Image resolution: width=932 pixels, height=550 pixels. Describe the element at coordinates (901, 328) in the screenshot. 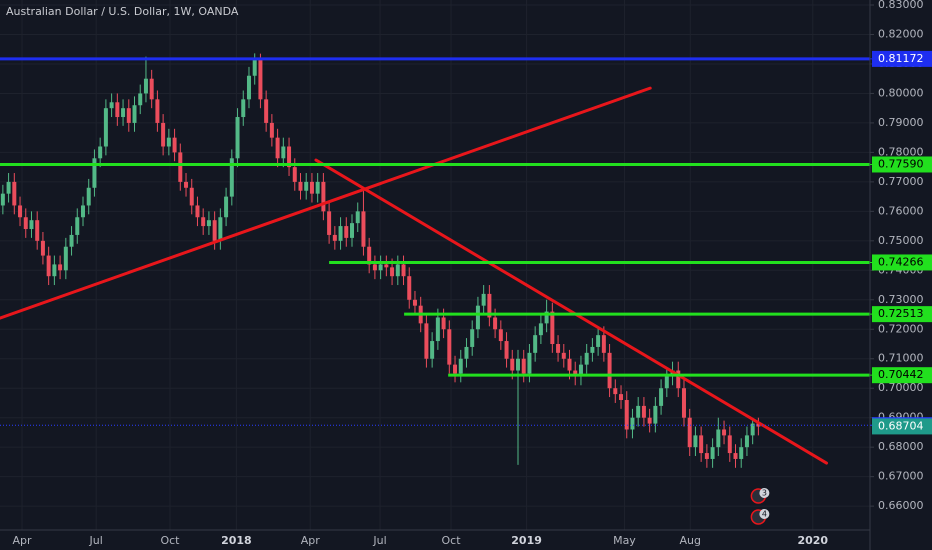

I see `y-tick-label: 0.72000` at that location.